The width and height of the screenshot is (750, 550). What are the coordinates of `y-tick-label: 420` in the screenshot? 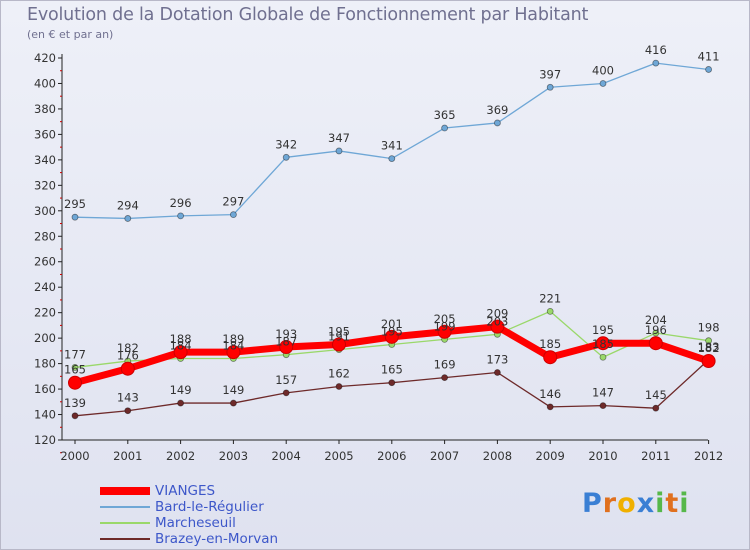 It's located at (45, 58).